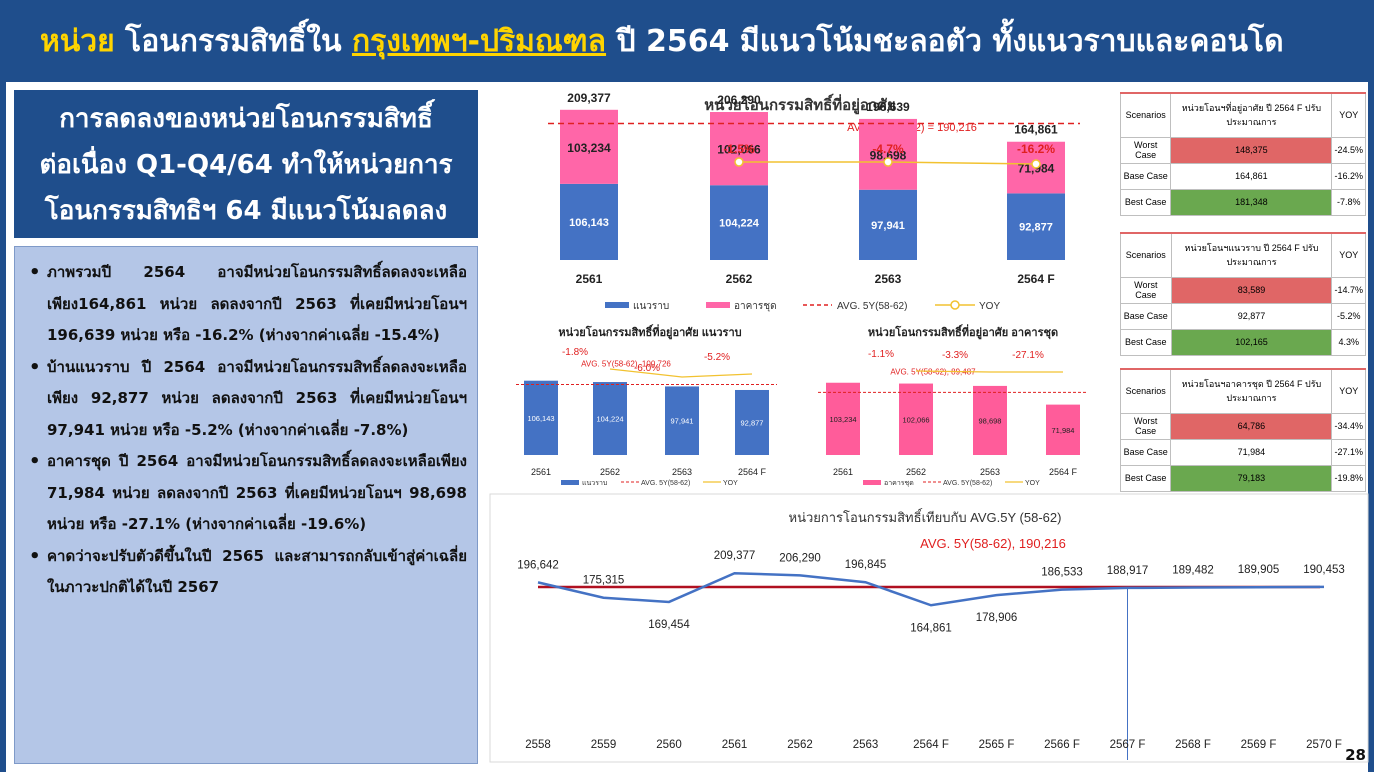  I want to click on data-label: 97,941, so click(682, 421).